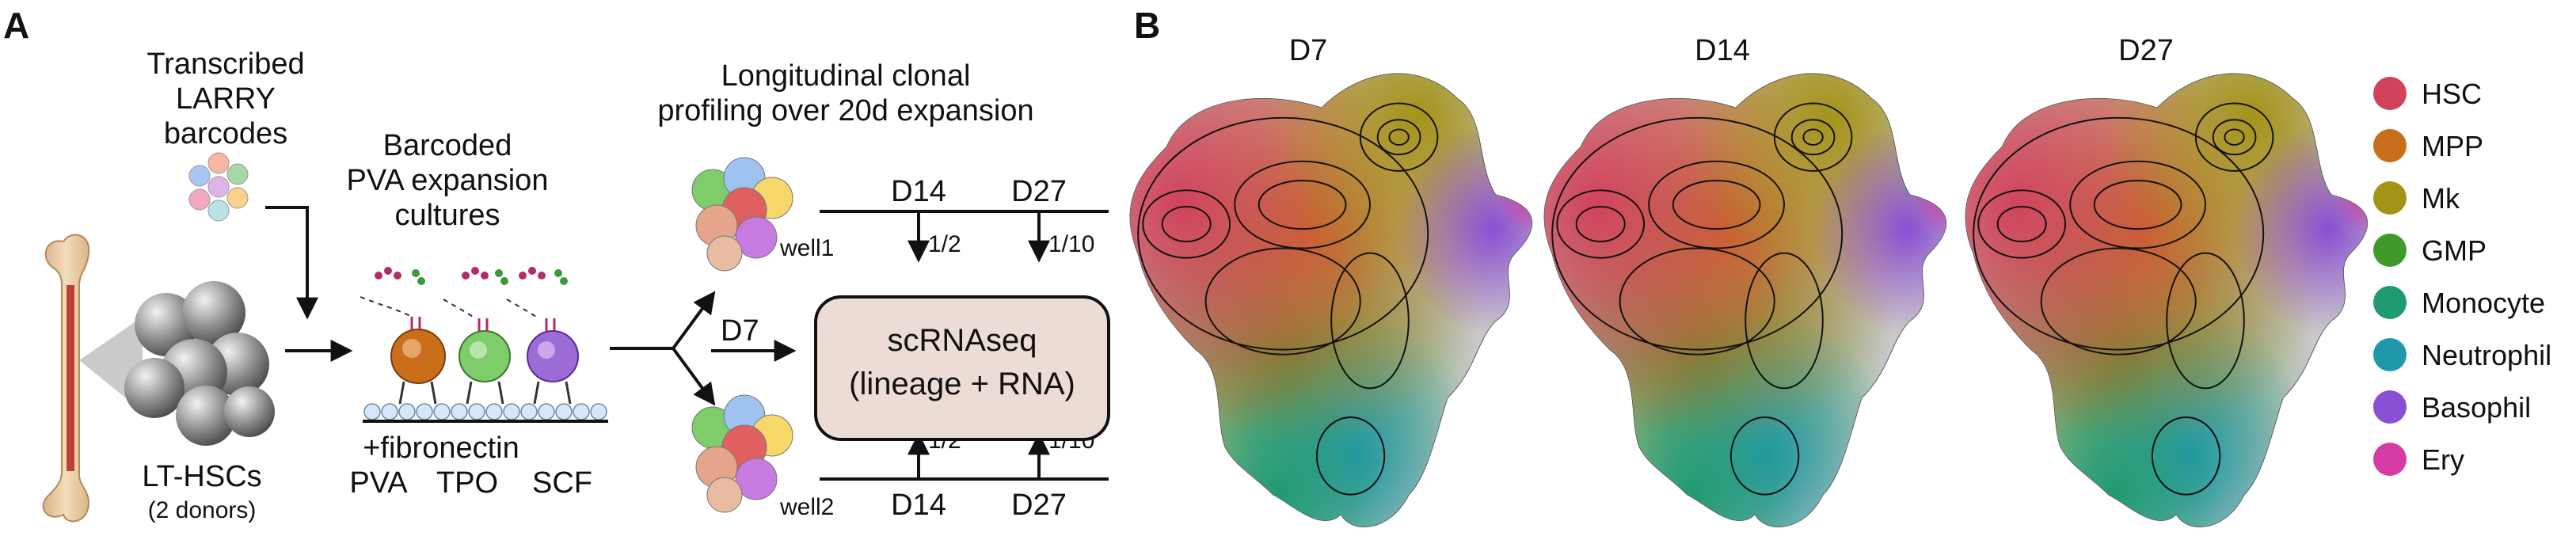 The height and width of the screenshot is (540, 2576). I want to click on legend-label-mk: Mk, so click(2441, 198).